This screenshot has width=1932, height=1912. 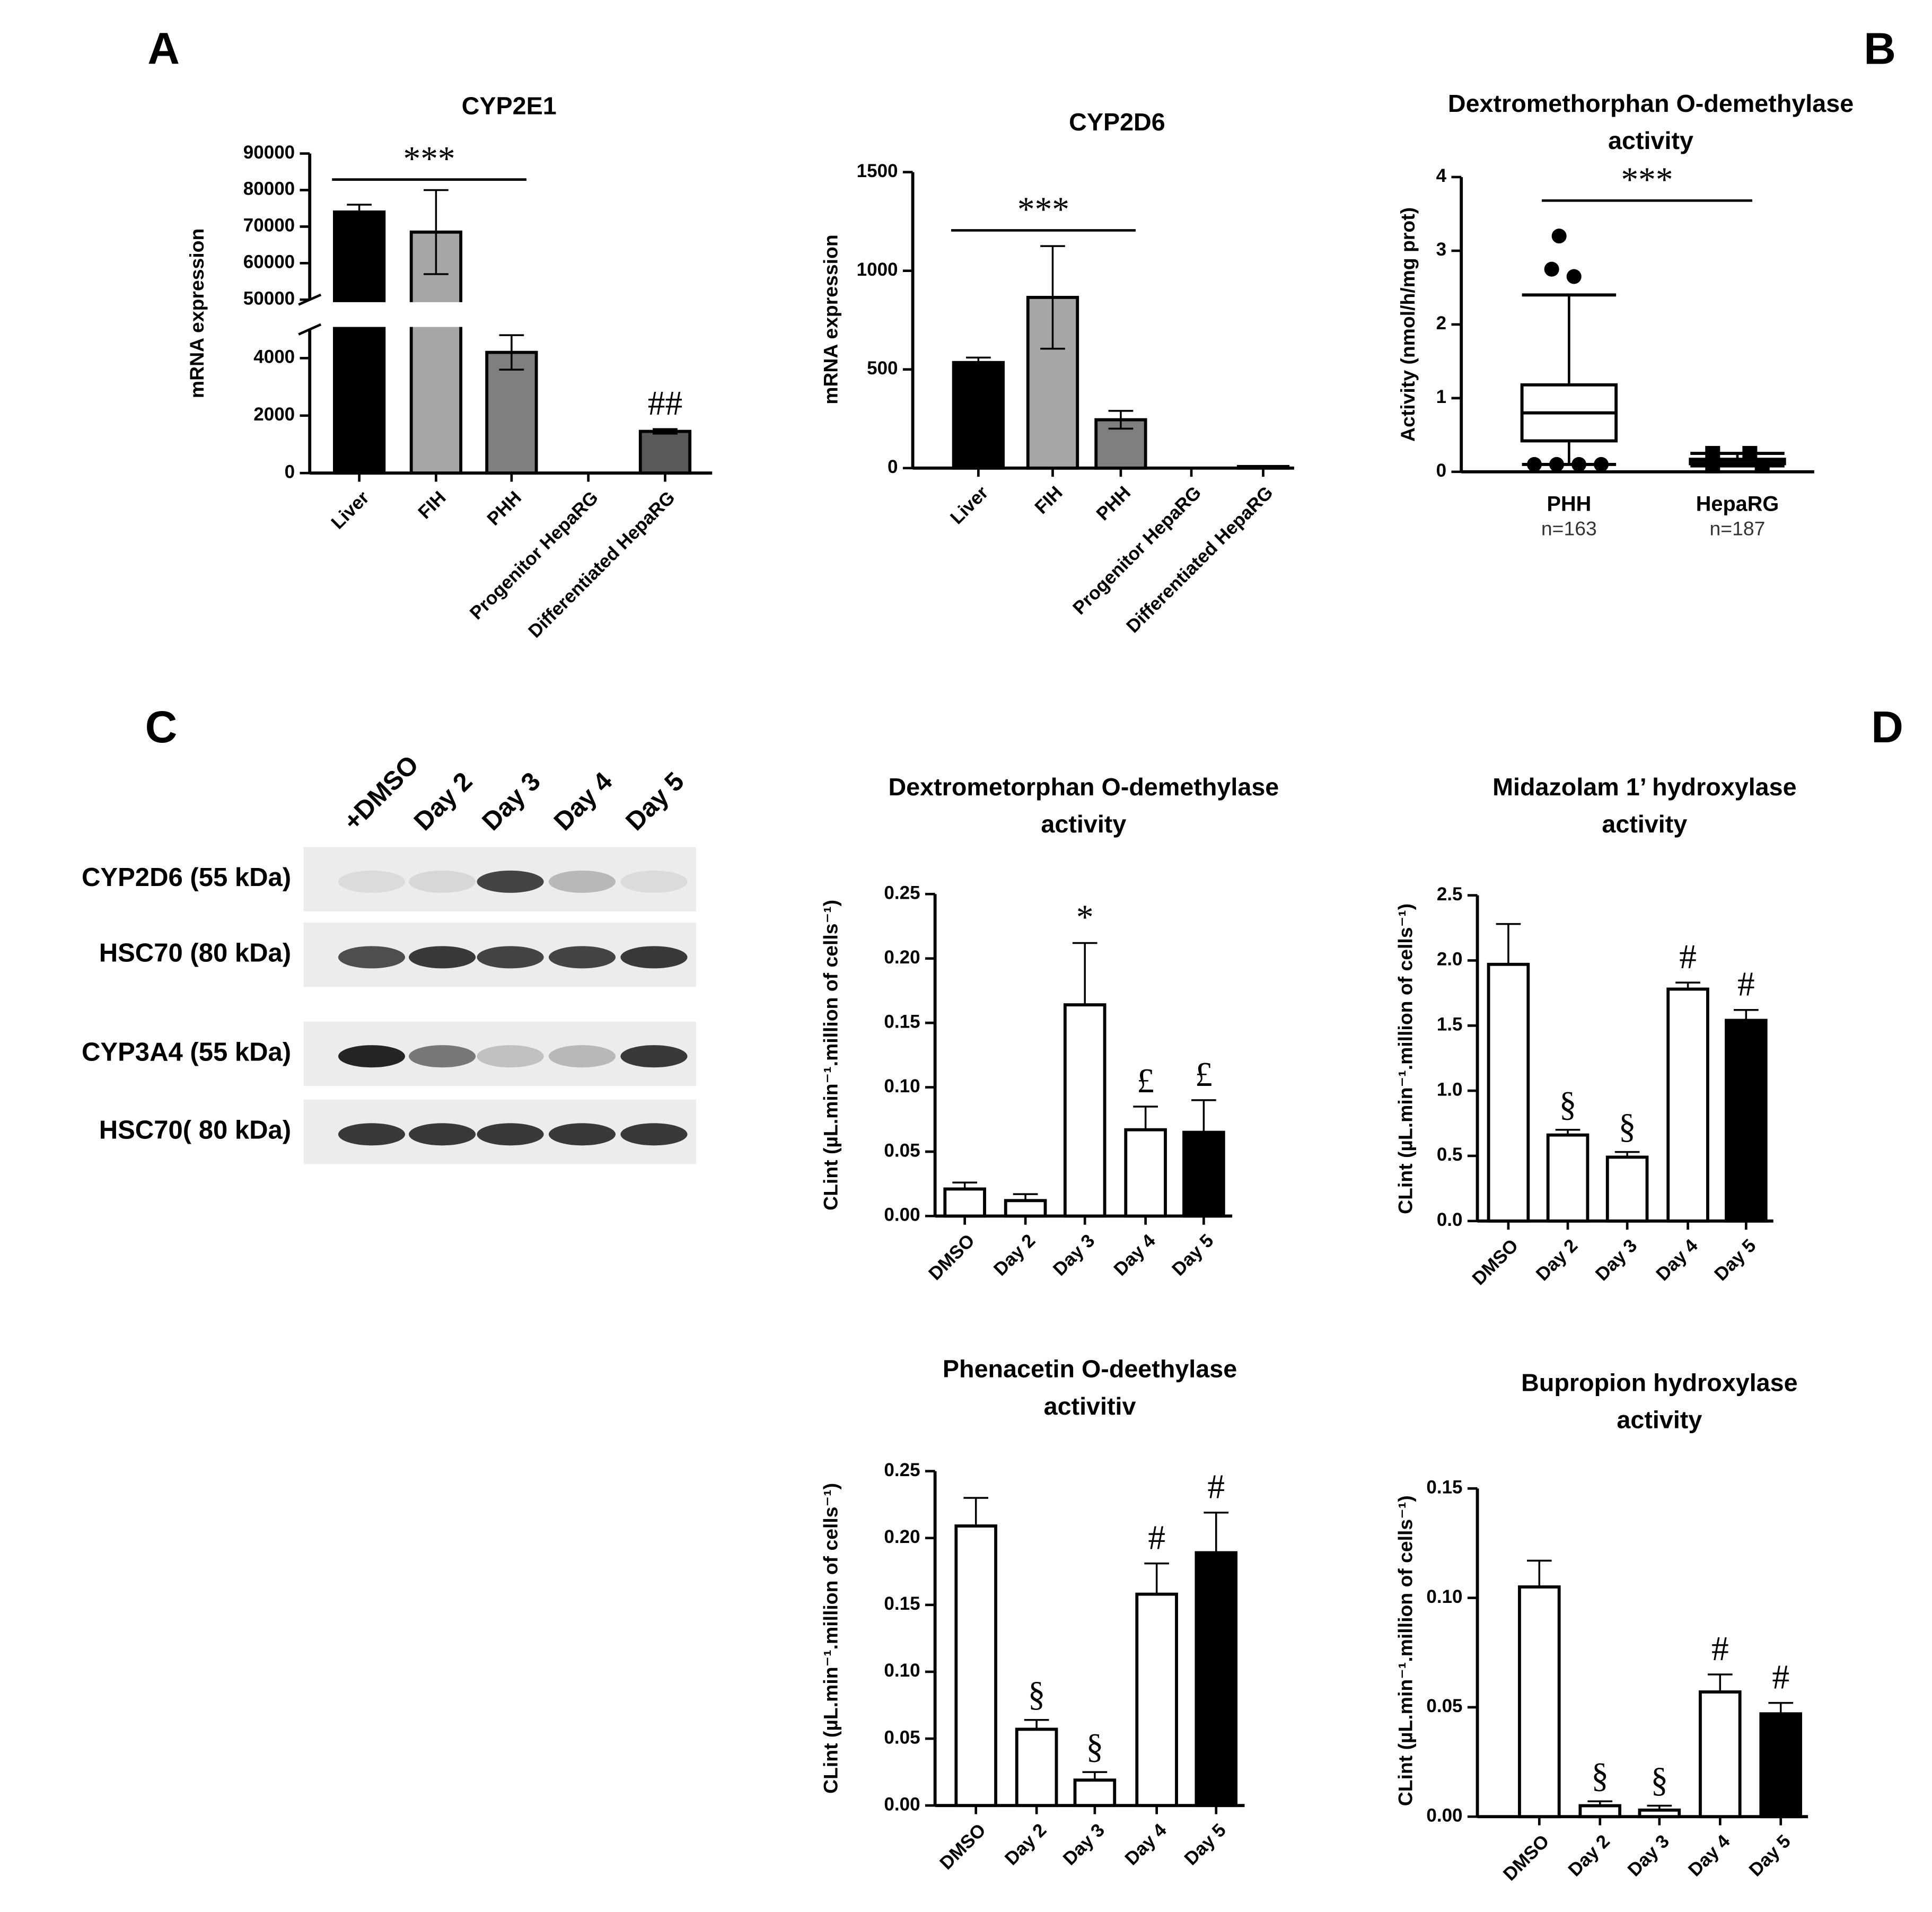 I want to click on blot-row-label: HSC70( 80 kDa), so click(x=195, y=1130).